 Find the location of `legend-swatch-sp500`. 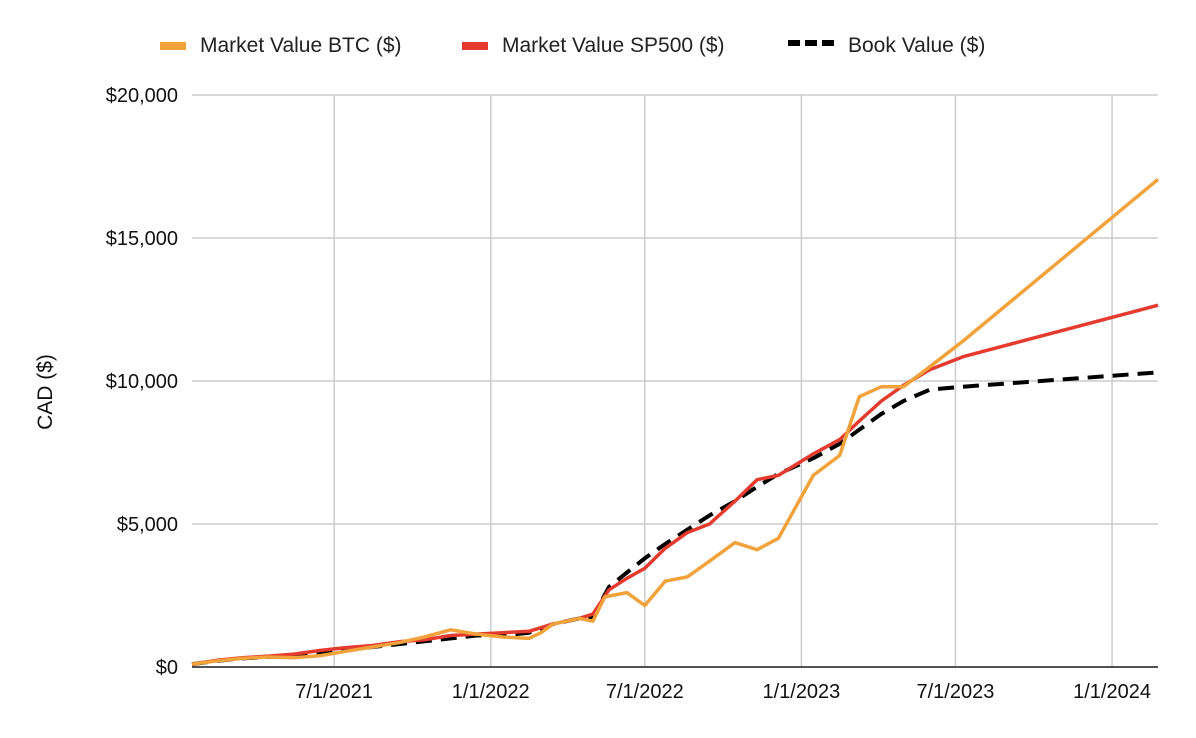

legend-swatch-sp500 is located at coordinates (475, 46).